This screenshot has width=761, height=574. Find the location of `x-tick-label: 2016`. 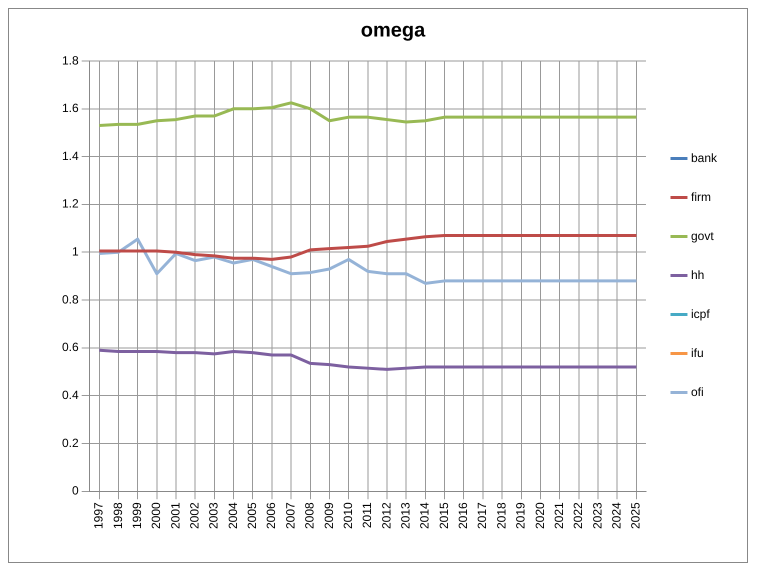

x-tick-label: 2016 is located at coordinates (463, 516).